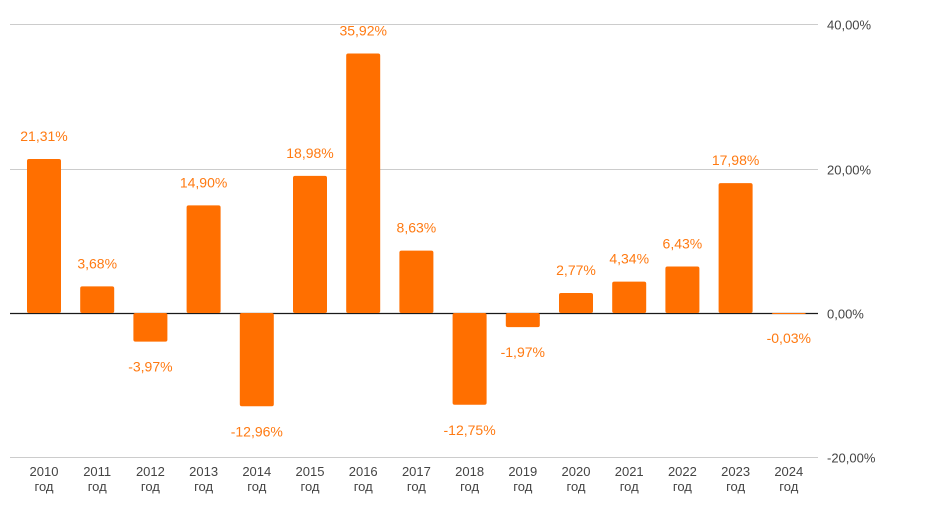 Image resolution: width=932 pixels, height=509 pixels. Describe the element at coordinates (788, 313) in the screenshot. I see `bar-2024` at that location.